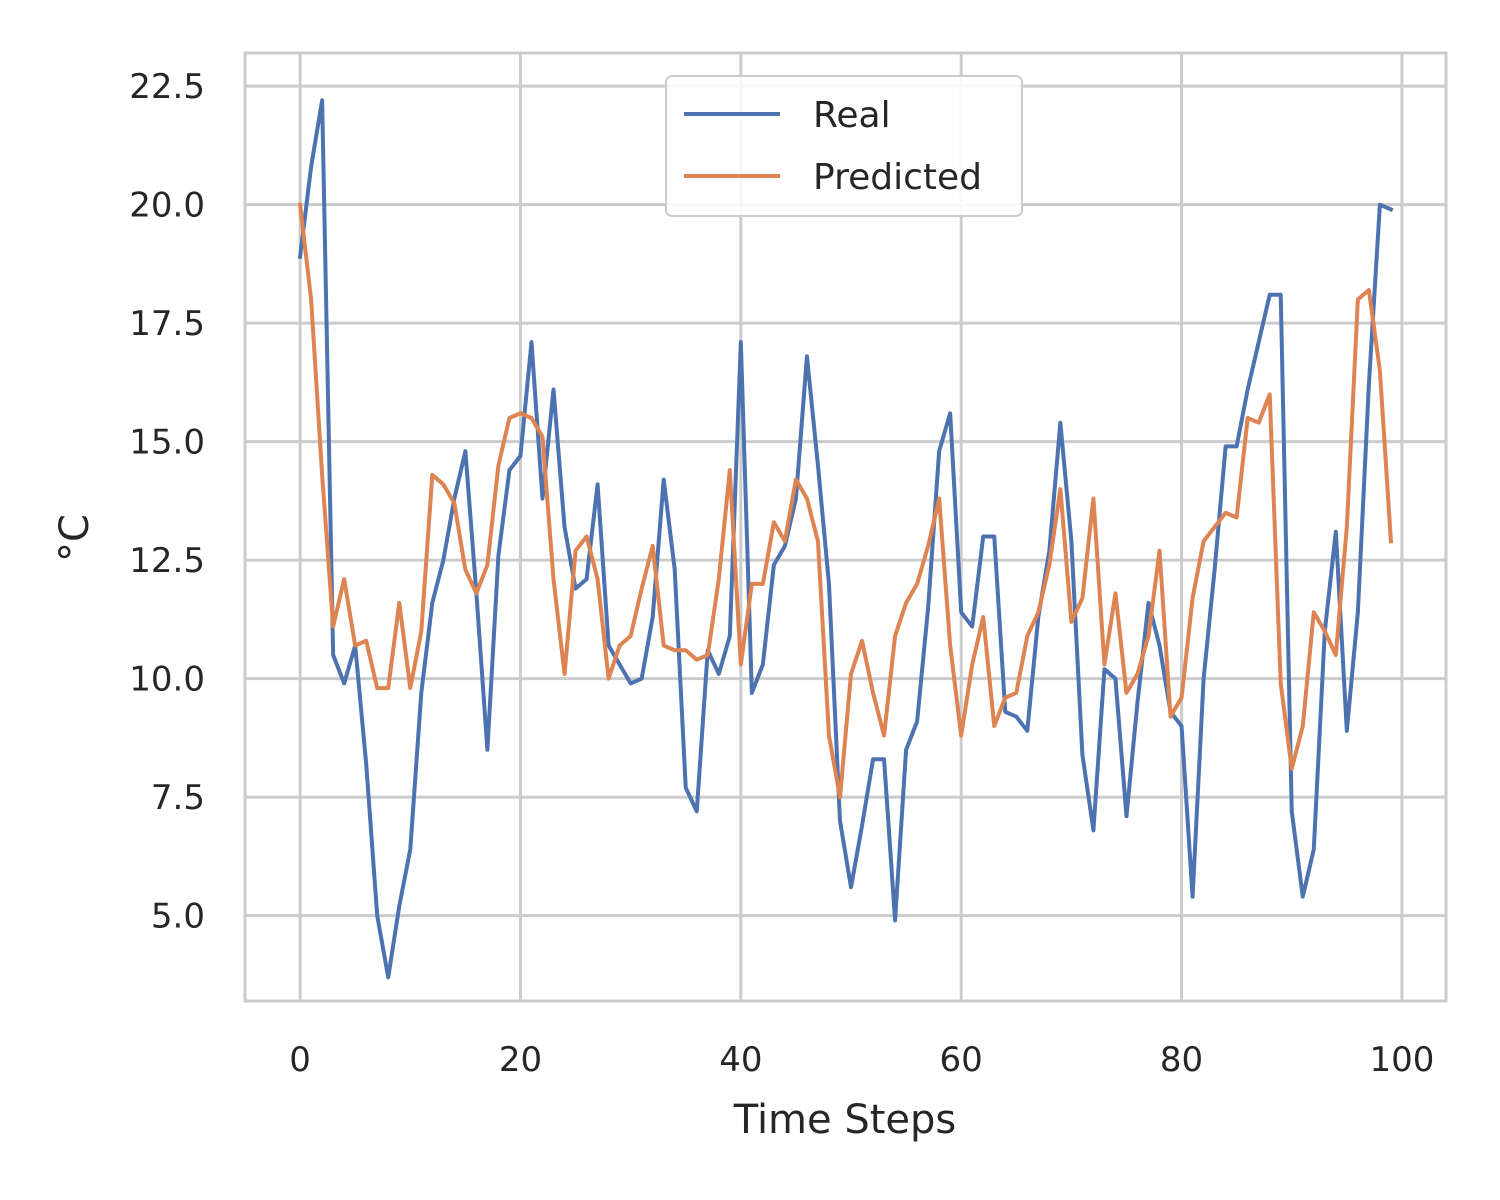  I want to click on legend-label-real: Real, so click(852, 115).